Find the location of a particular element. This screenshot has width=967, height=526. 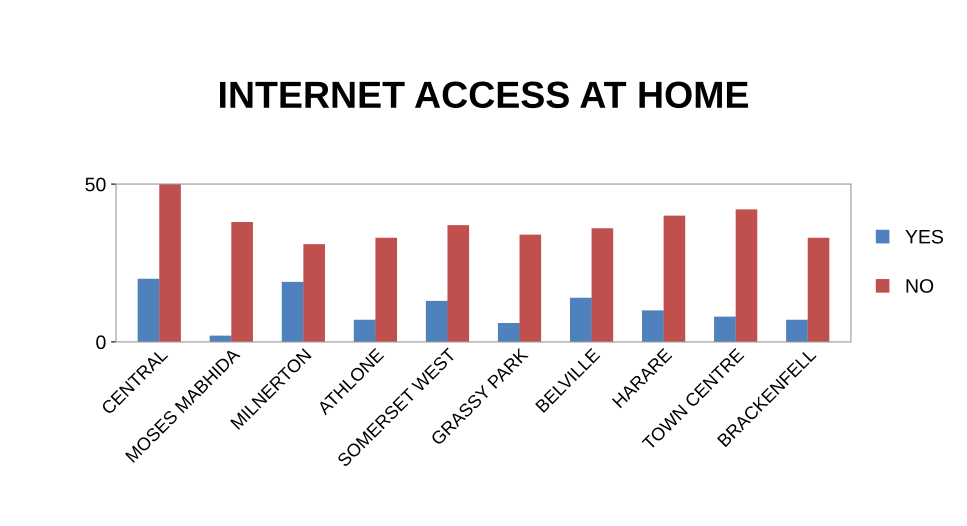

legend-label: NO is located at coordinates (920, 286).